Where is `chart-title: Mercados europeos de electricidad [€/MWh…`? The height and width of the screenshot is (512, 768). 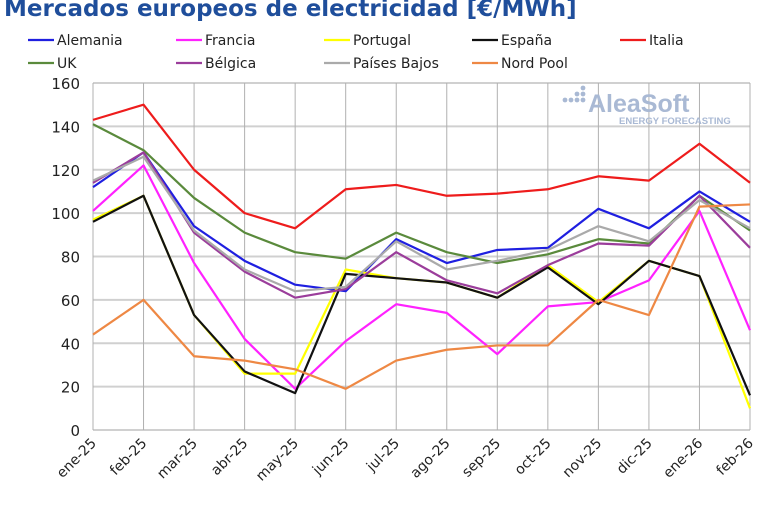 chart-title: Mercados europeos de electricidad [€/MWh… is located at coordinates (290, 11).